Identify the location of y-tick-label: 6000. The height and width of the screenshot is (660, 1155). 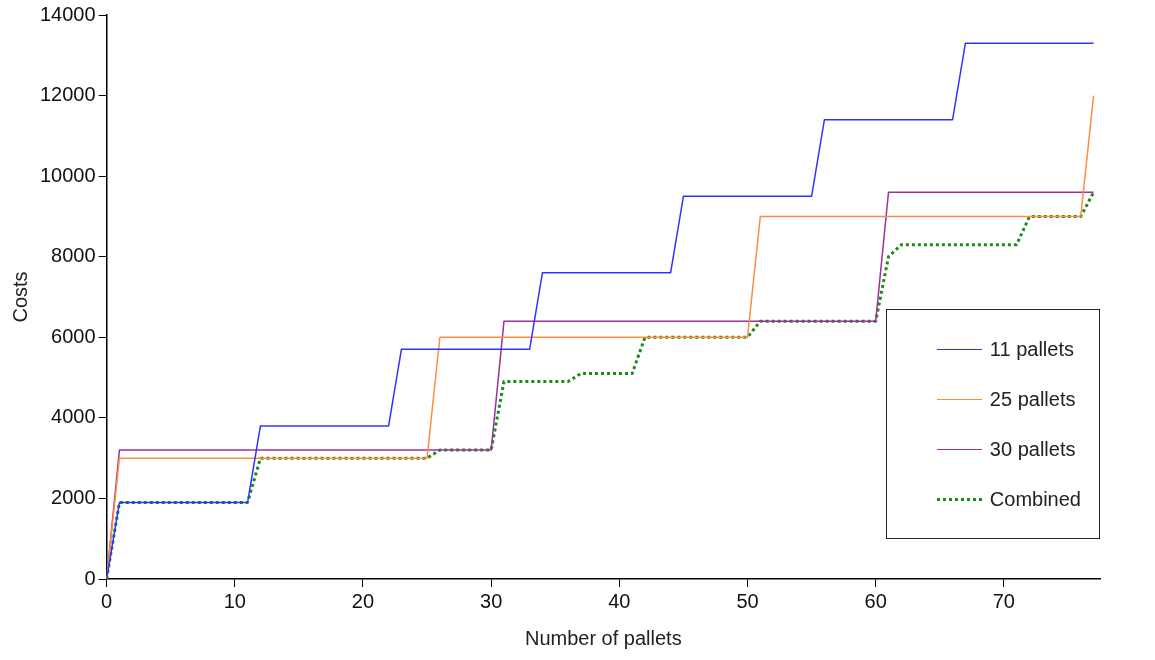
(73, 335).